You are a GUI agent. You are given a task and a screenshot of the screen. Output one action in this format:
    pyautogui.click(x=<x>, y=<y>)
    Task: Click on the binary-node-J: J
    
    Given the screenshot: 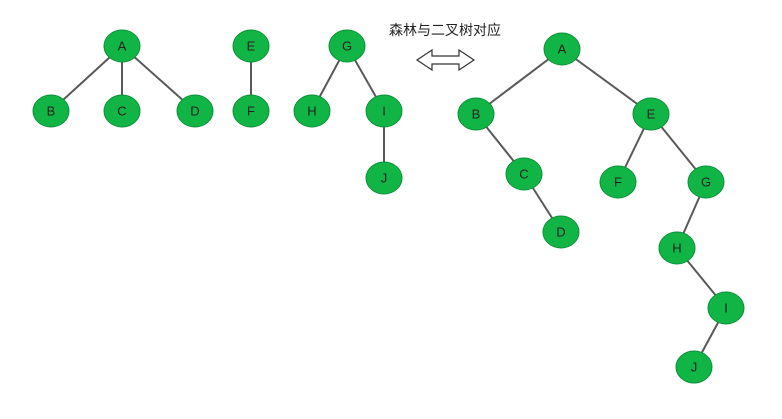 What is the action you would take?
    pyautogui.click(x=694, y=367)
    